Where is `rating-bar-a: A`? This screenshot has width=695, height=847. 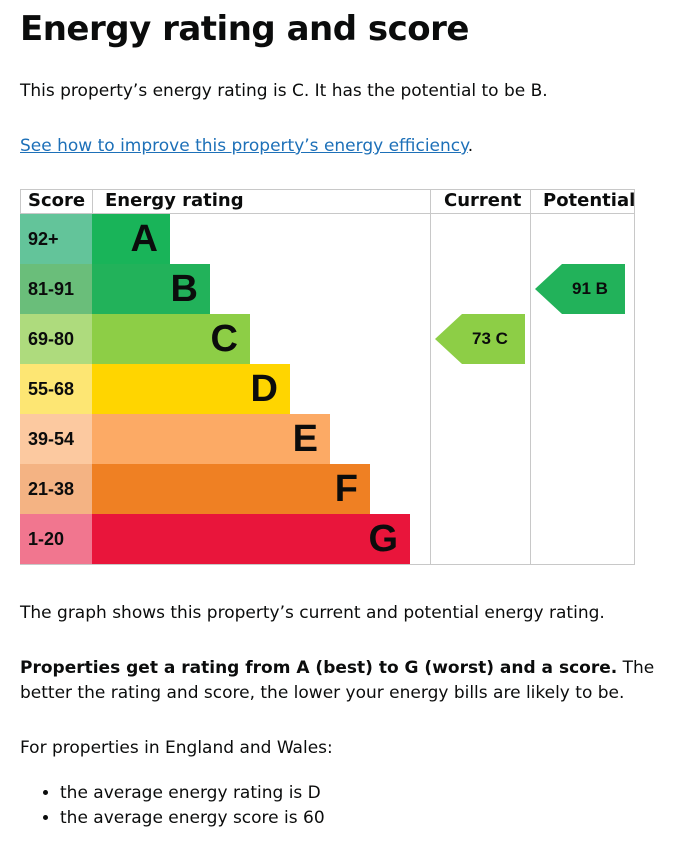
rating-bar-a: A is located at coordinates (131, 239).